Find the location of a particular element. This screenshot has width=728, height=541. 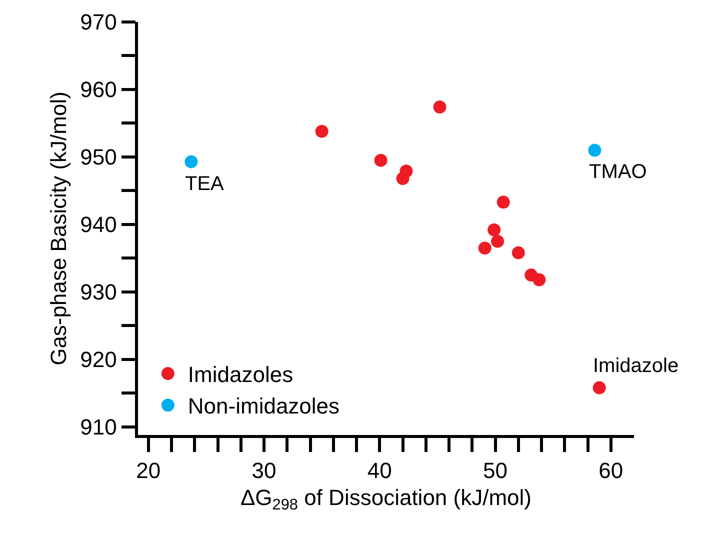

legend-label: Imidazoles is located at coordinates (241, 375).